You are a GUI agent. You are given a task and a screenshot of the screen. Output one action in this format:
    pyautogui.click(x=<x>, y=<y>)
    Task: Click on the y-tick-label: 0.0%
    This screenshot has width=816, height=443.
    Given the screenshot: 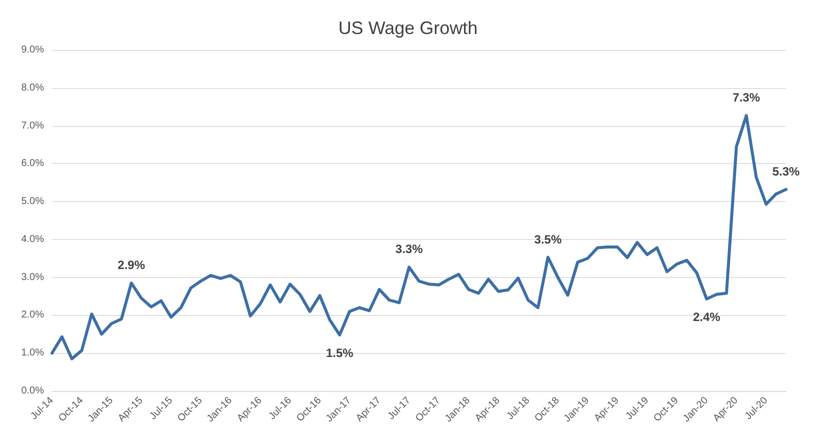 What is the action you would take?
    pyautogui.click(x=32, y=391)
    